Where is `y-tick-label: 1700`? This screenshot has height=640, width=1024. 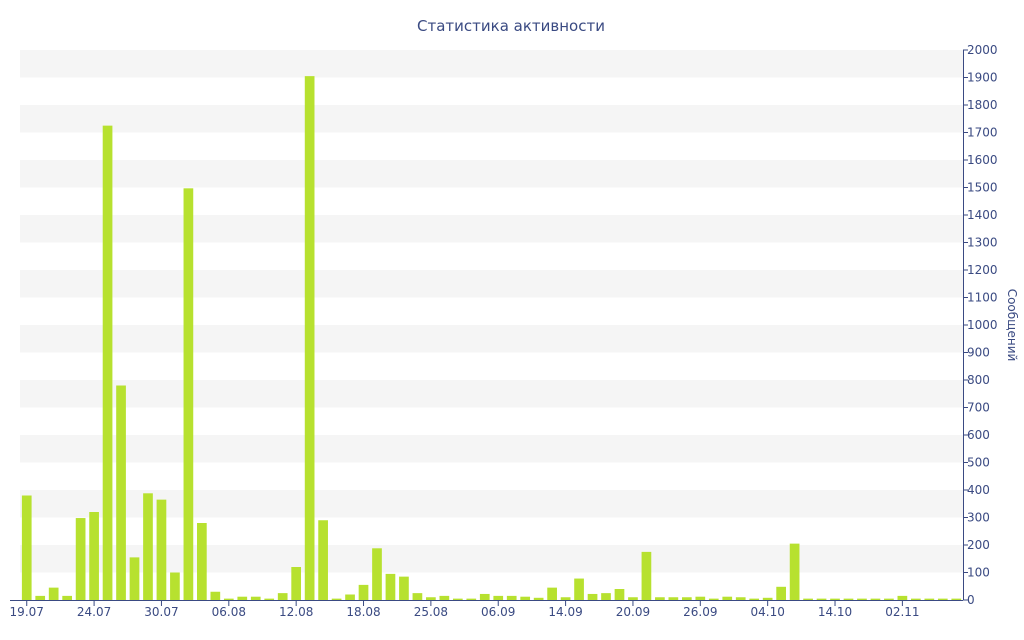
y-tick-label: 1700 is located at coordinates (982, 133).